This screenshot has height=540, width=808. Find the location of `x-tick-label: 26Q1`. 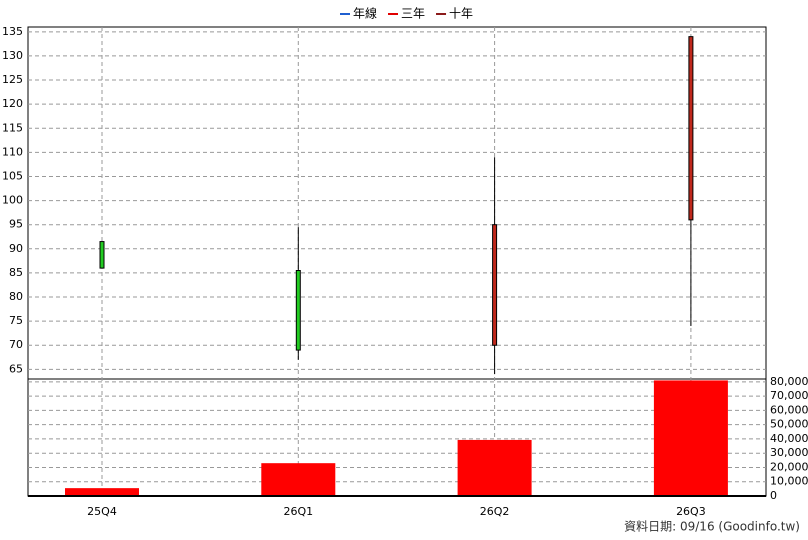

x-tick-label: 26Q1 is located at coordinates (298, 511).